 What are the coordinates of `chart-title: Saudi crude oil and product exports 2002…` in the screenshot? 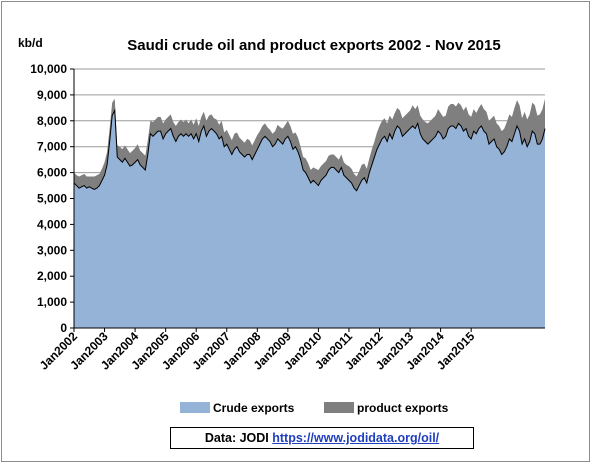 It's located at (313, 45).